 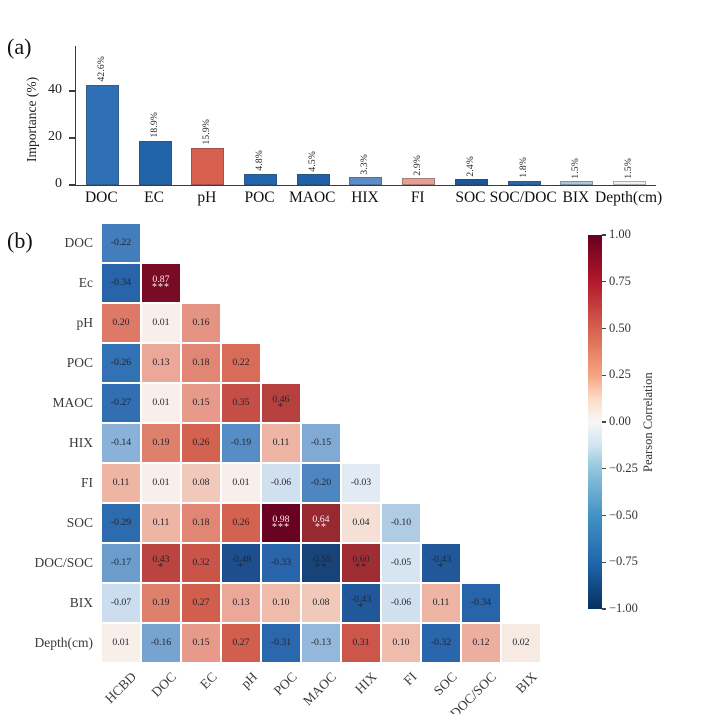 I want to click on significance-stars: **, so click(x=321, y=567).